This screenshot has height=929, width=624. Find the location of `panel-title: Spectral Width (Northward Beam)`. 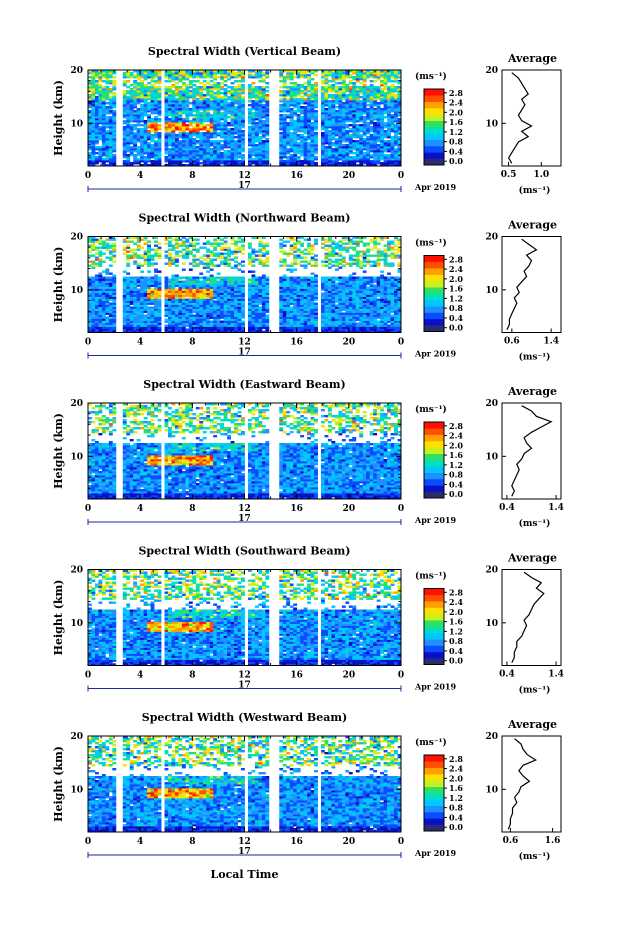

panel-title: Spectral Width (Northward Beam) is located at coordinates (245, 218).